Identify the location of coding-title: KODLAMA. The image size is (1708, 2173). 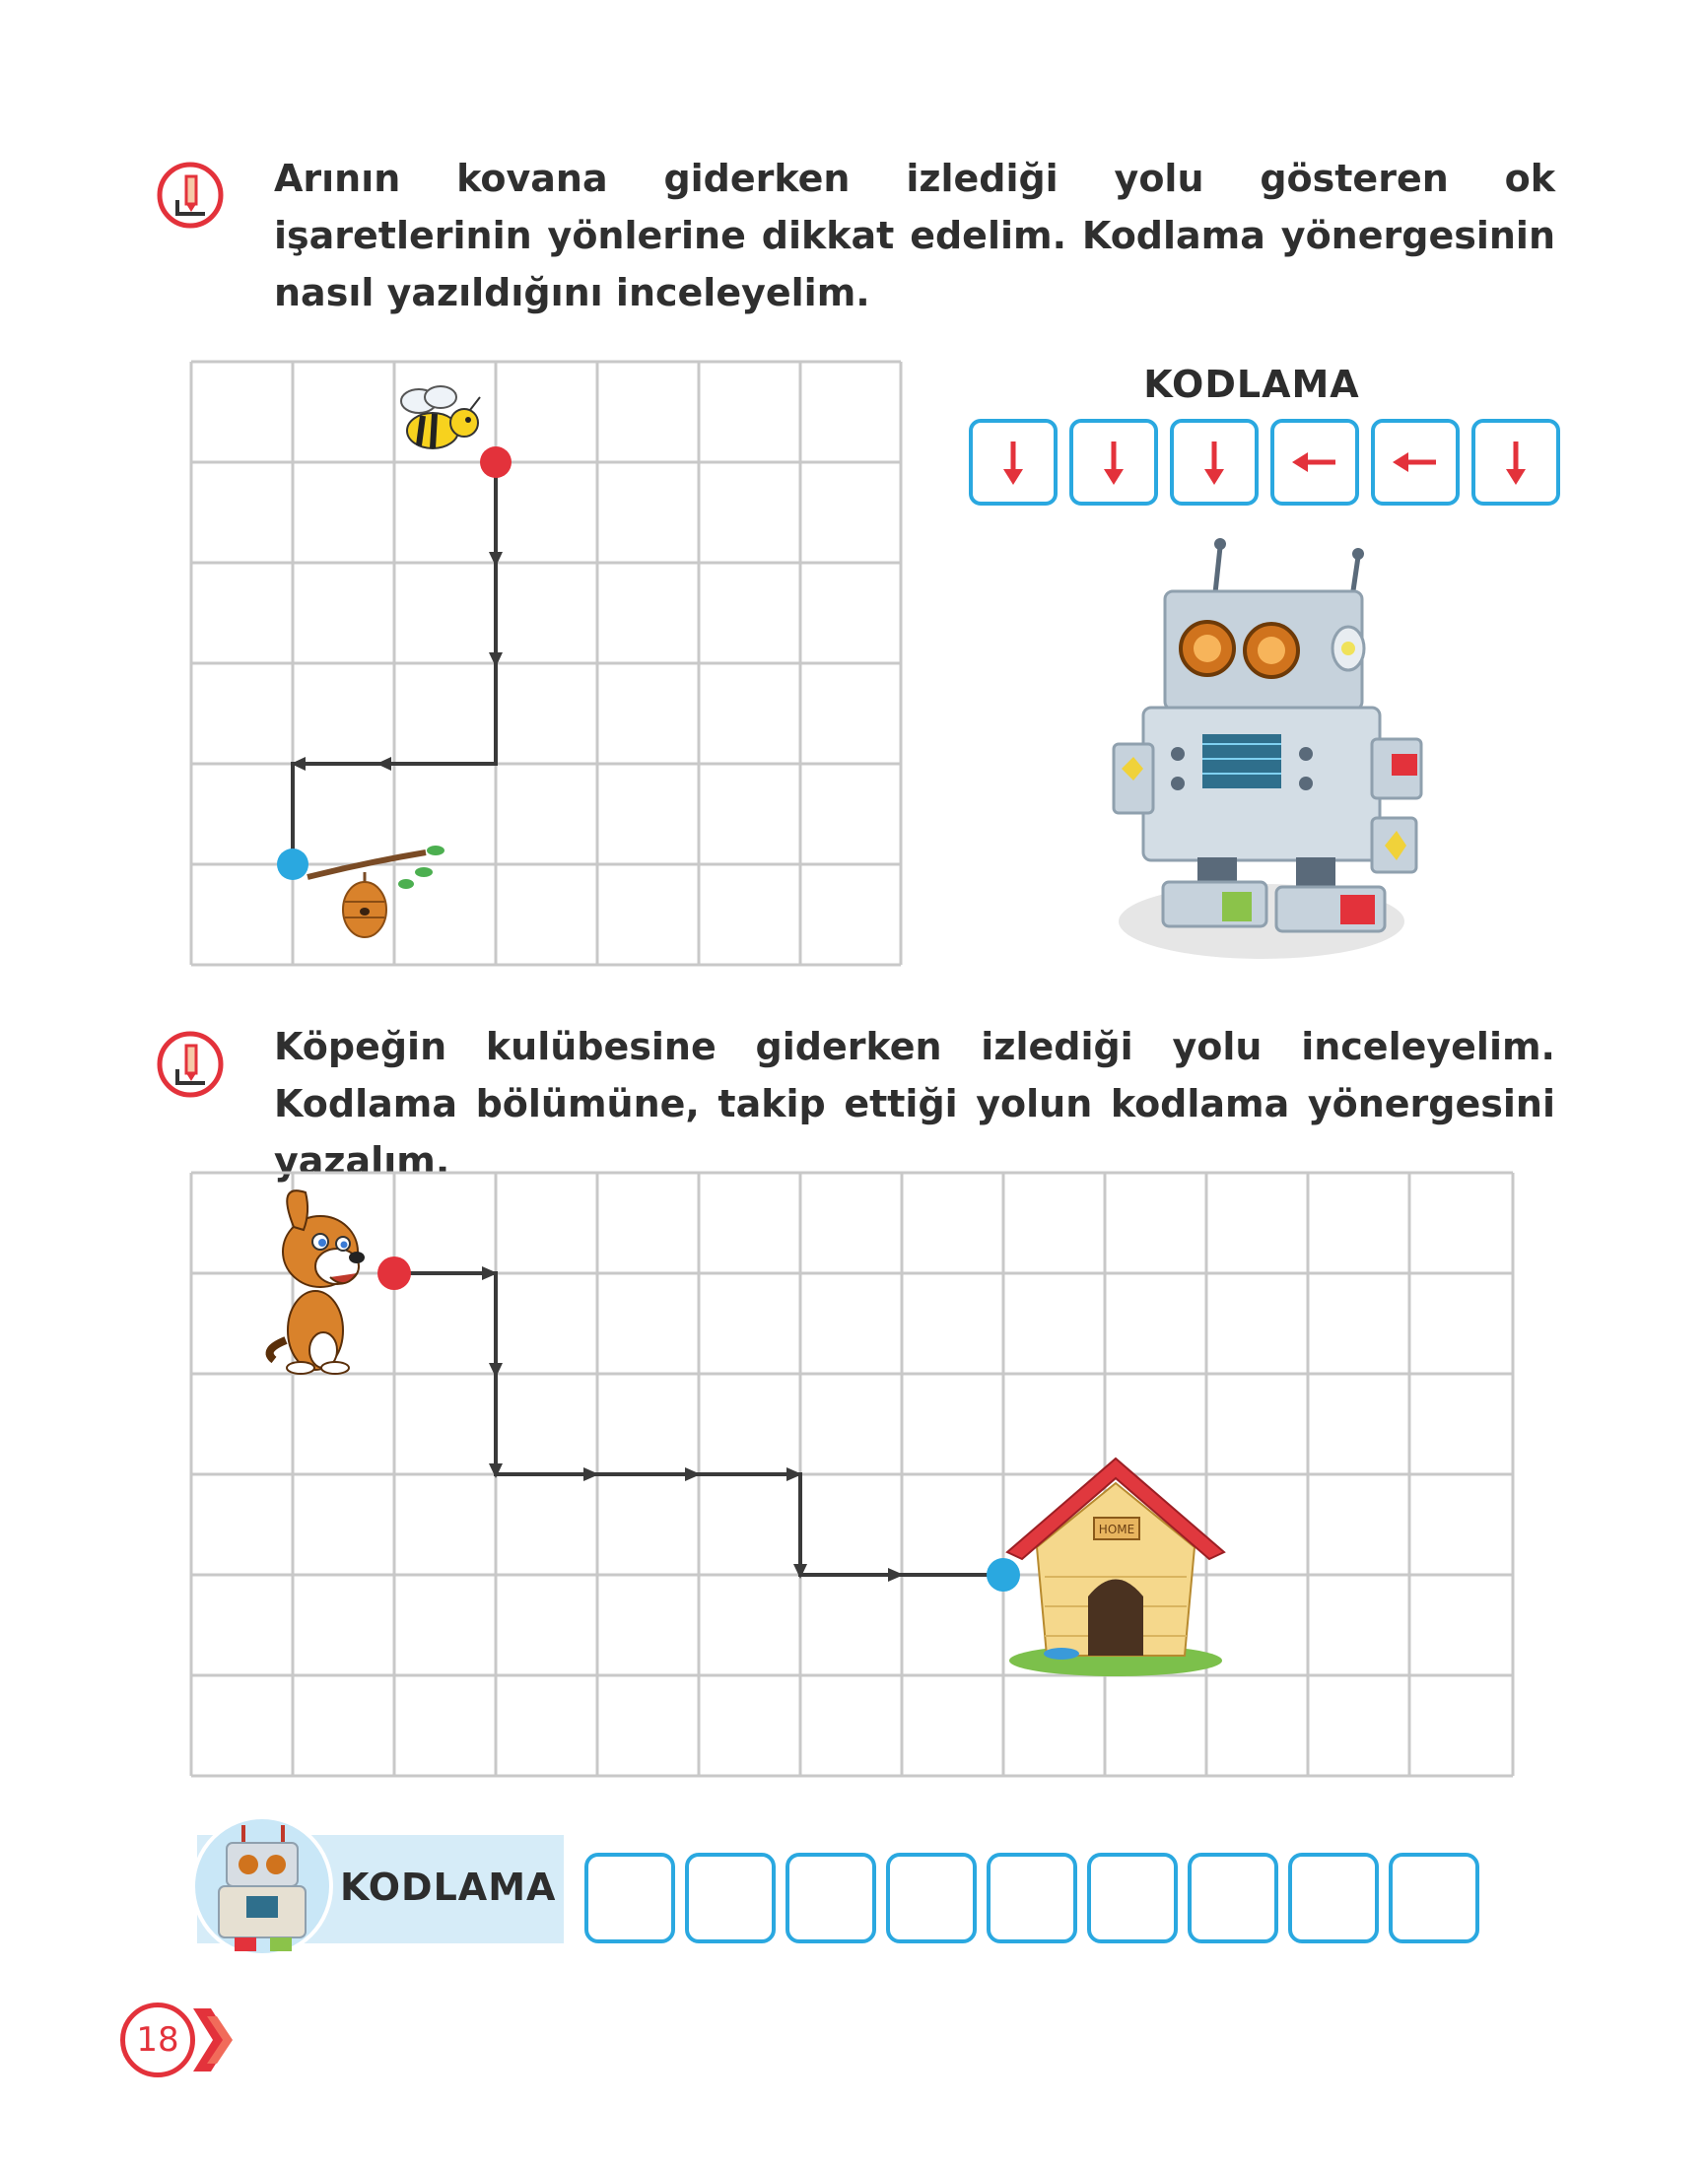
(1251, 384).